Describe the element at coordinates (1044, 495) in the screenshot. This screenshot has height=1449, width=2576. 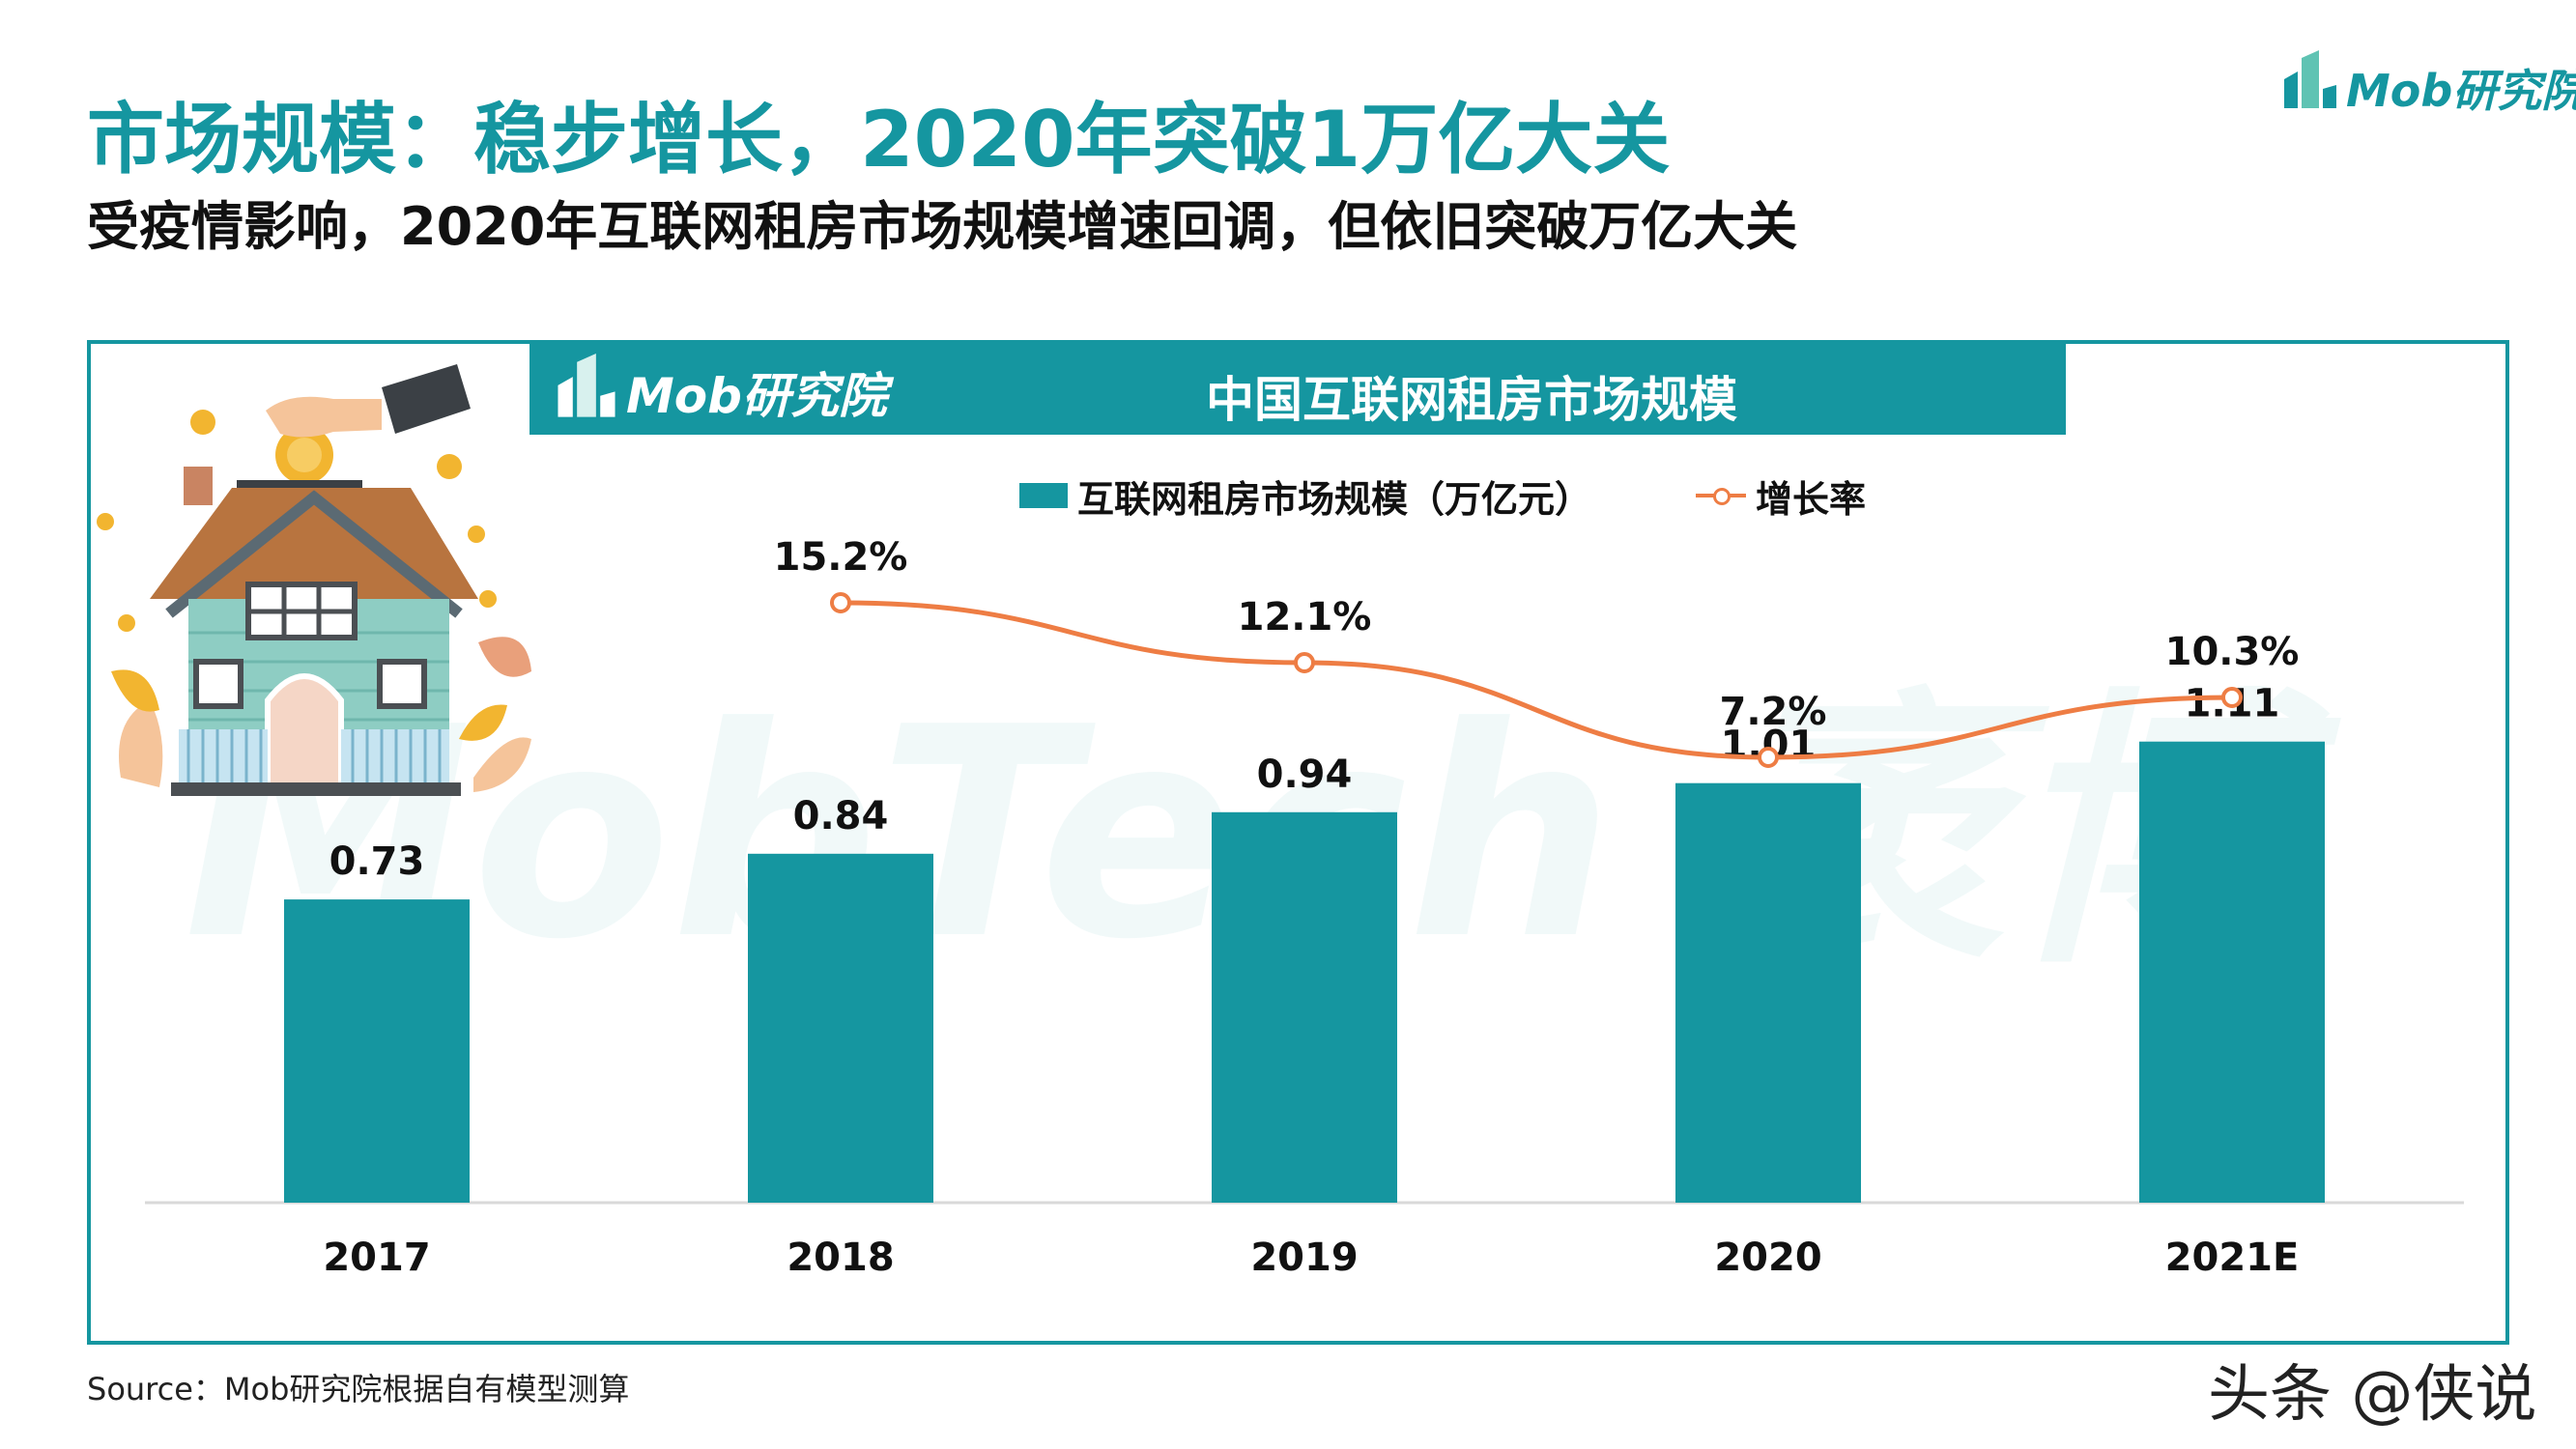
I see `legend-bar-swatch` at that location.